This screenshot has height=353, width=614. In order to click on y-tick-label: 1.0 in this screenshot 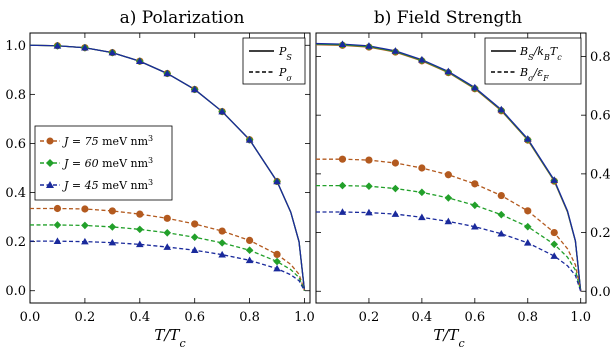, I will do `click(15, 46)`.